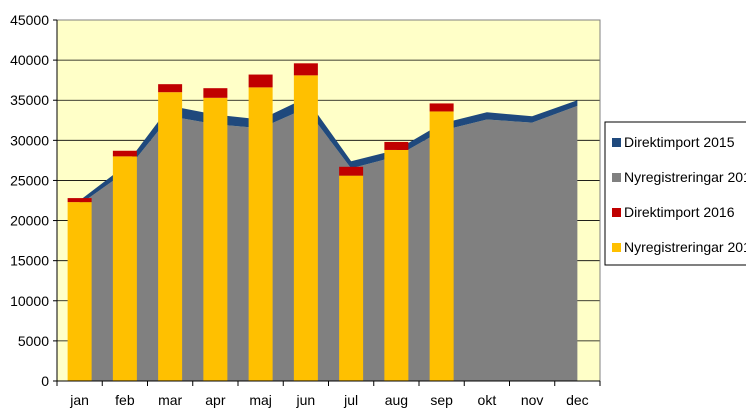  Describe the element at coordinates (170, 88) in the screenshot. I see `bar-direktimport-2016-mar` at that location.